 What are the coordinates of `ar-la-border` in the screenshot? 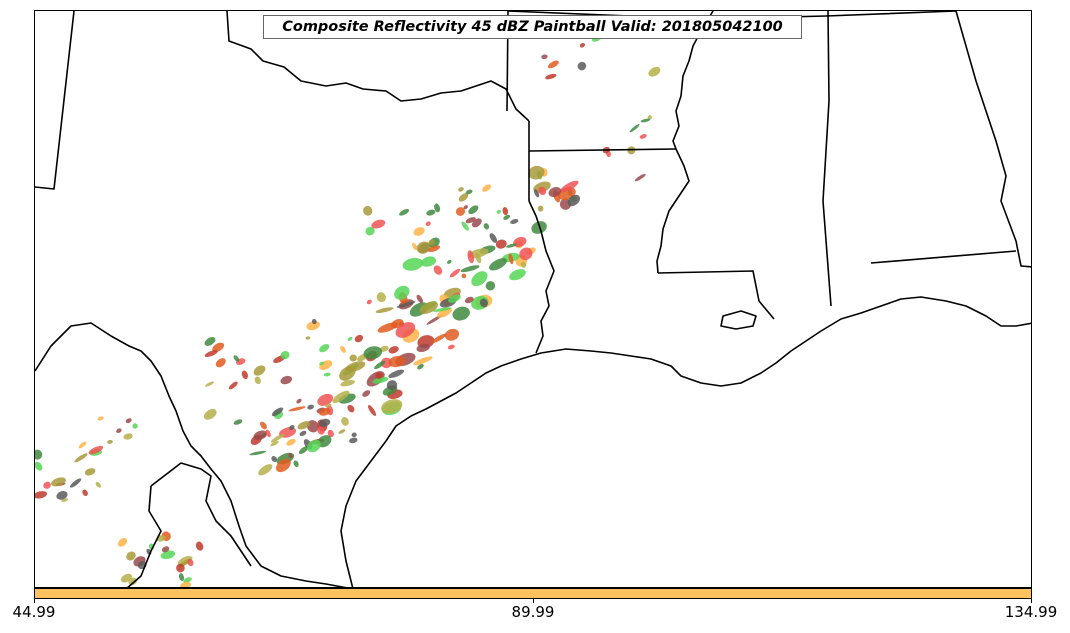 It's located at (602, 150).